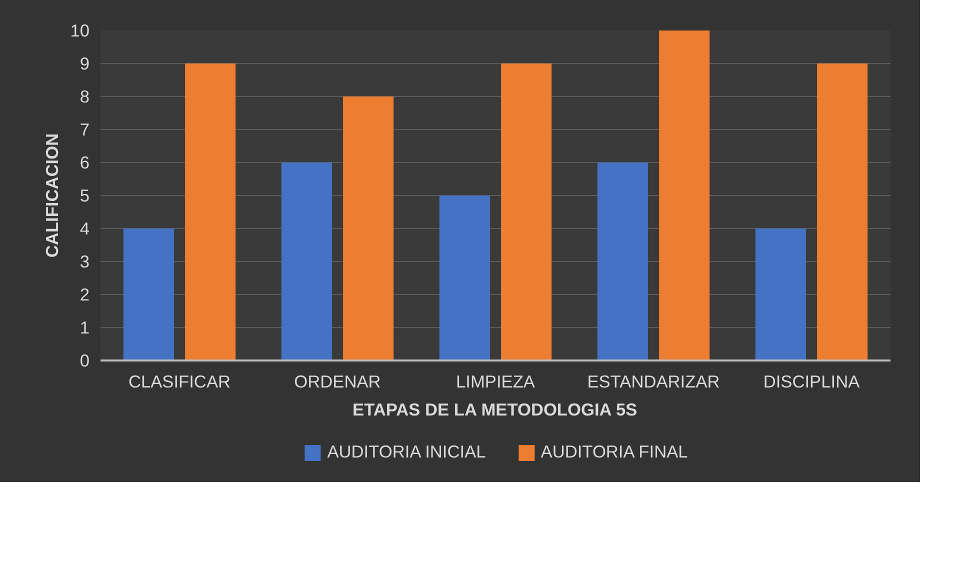  I want to click on y-tick-label: 5, so click(85, 196).